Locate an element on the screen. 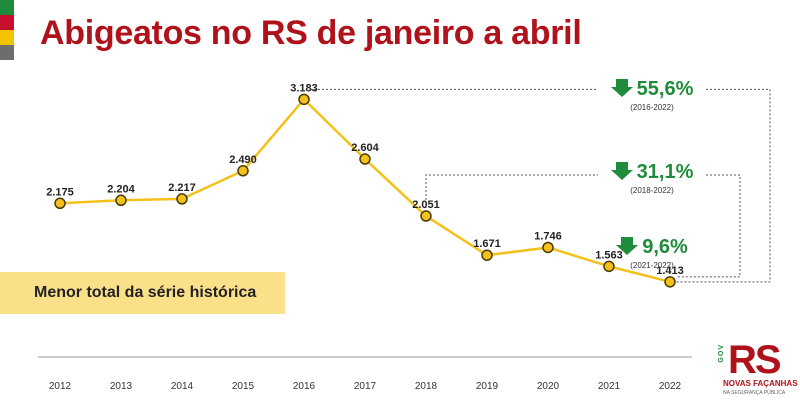 The image size is (800, 409). badge-percent: 9,6% is located at coordinates (665, 247).